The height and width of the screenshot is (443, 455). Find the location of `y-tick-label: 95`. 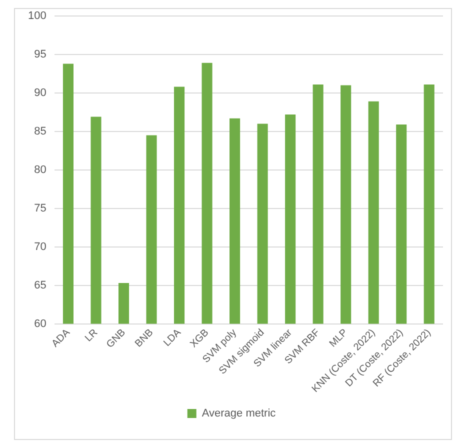

y-tick-label: 95 is located at coordinates (40, 54).